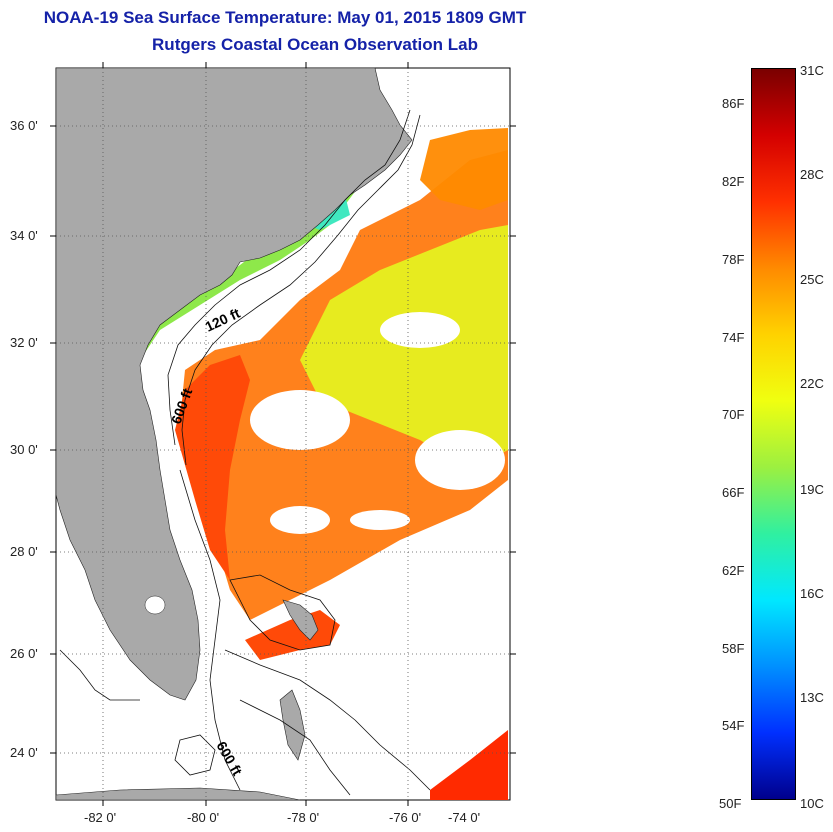 Image resolution: width=833 pixels, height=832 pixels. What do you see at coordinates (24, 449) in the screenshot?
I see `lat-label-30: 30 0'` at bounding box center [24, 449].